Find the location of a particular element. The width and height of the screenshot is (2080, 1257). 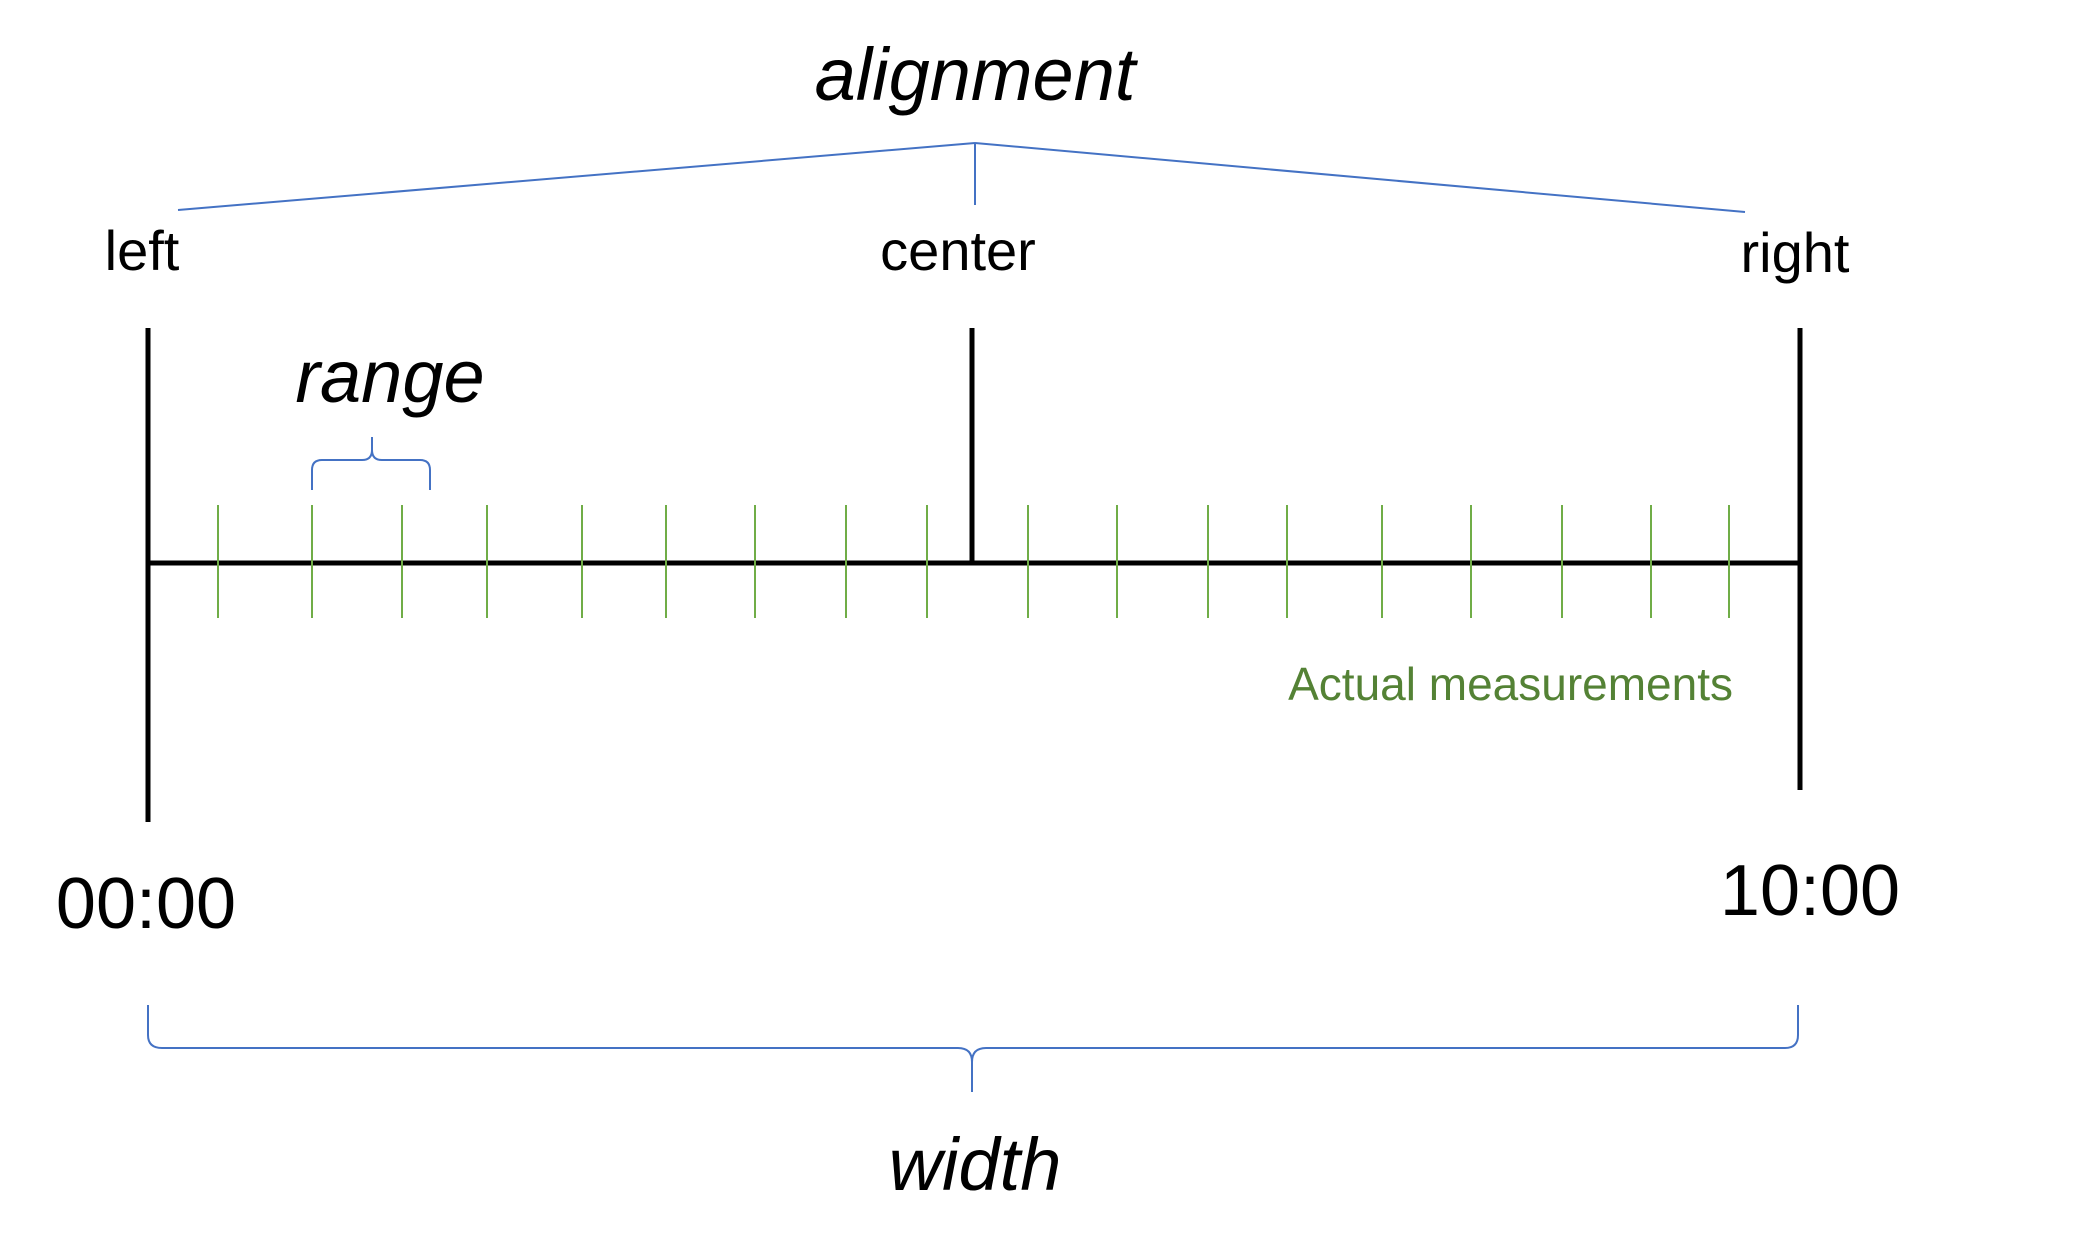

measurement-ticks is located at coordinates (973, 561).